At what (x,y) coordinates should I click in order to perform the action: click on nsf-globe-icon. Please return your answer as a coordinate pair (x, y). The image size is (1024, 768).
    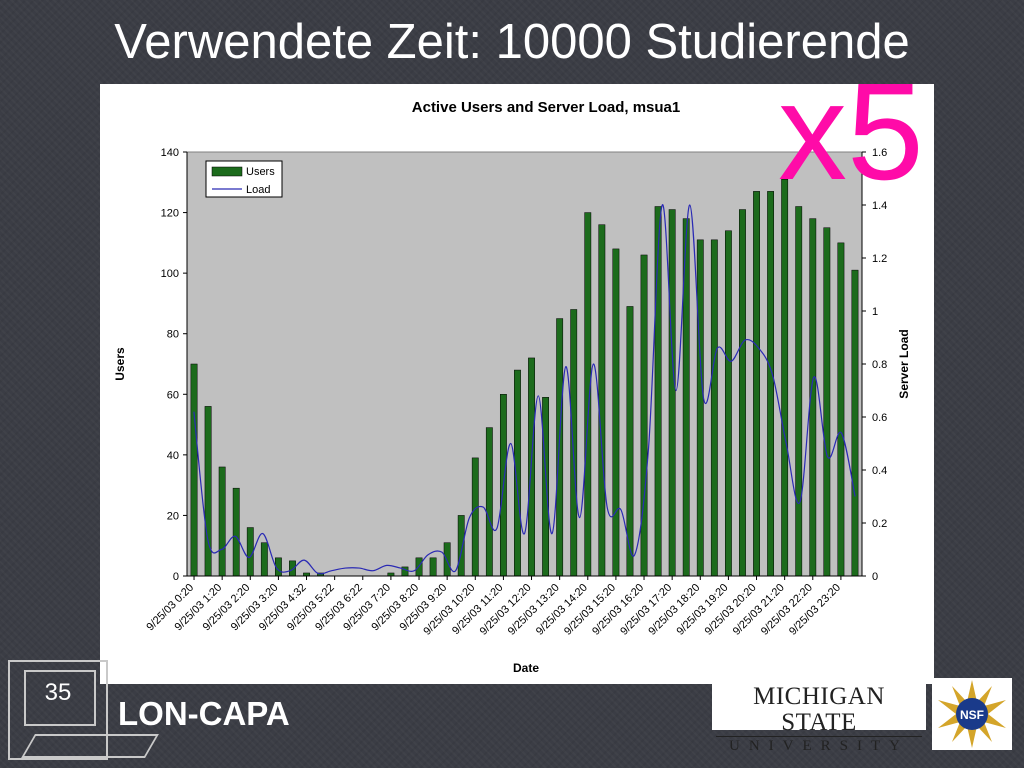
    Looking at the image, I should click on (972, 714).